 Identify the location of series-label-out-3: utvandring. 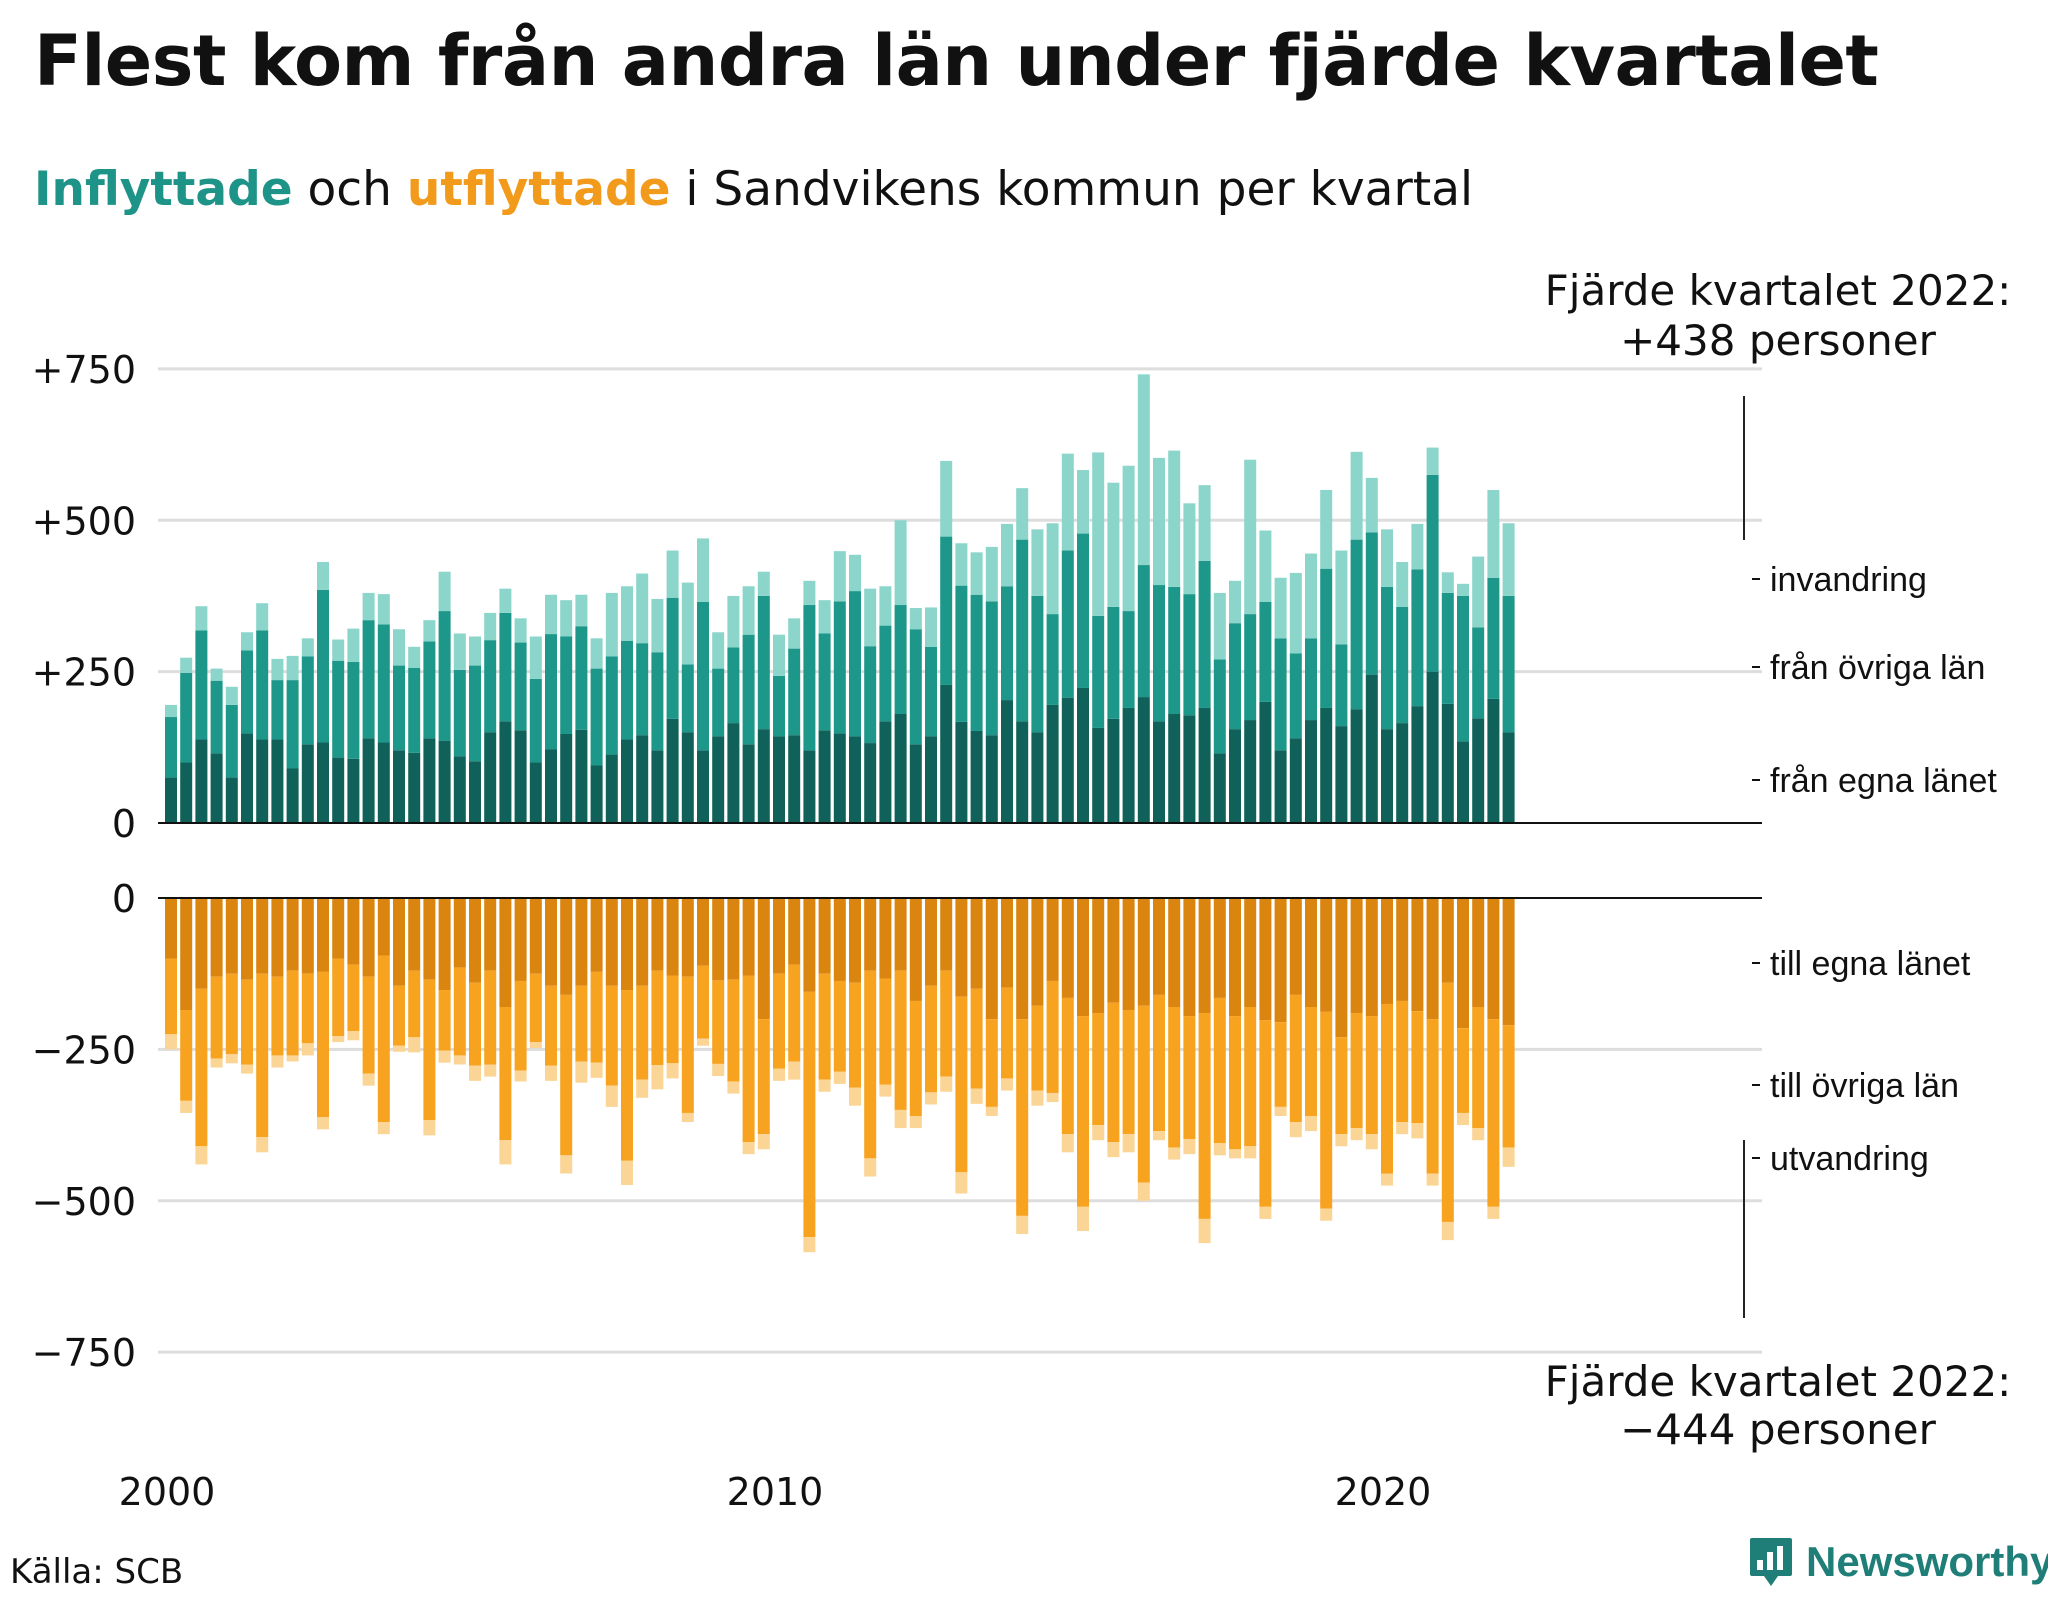
(1849, 1159).